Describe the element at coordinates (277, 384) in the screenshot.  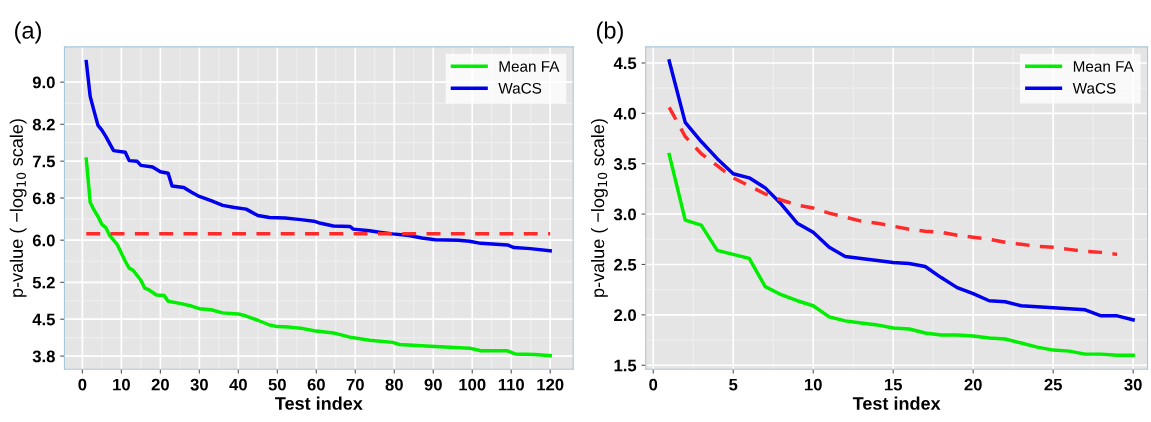
I see `x-tick-label: 50` at that location.